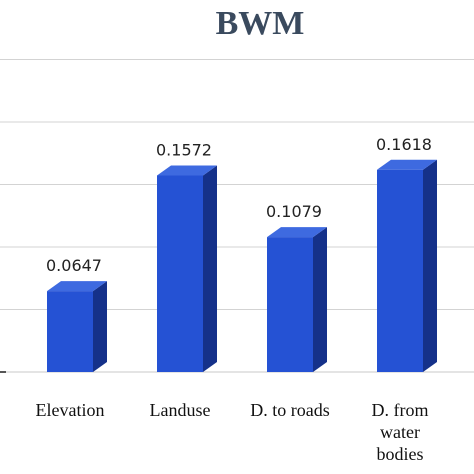  Describe the element at coordinates (70, 410) in the screenshot. I see `category-label: Elevation` at that location.